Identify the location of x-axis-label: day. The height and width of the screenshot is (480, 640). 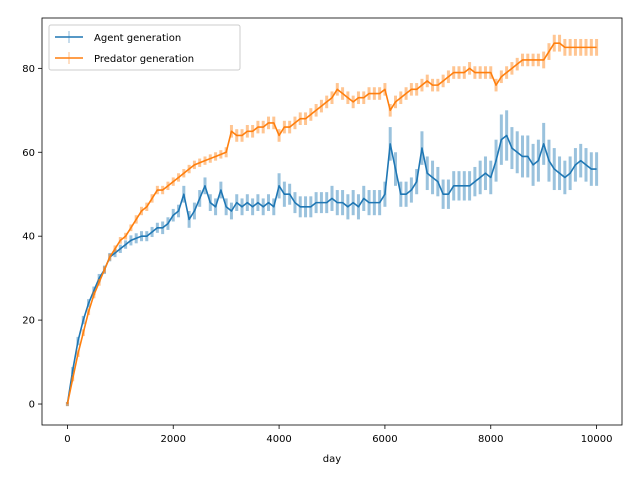
(332, 459).